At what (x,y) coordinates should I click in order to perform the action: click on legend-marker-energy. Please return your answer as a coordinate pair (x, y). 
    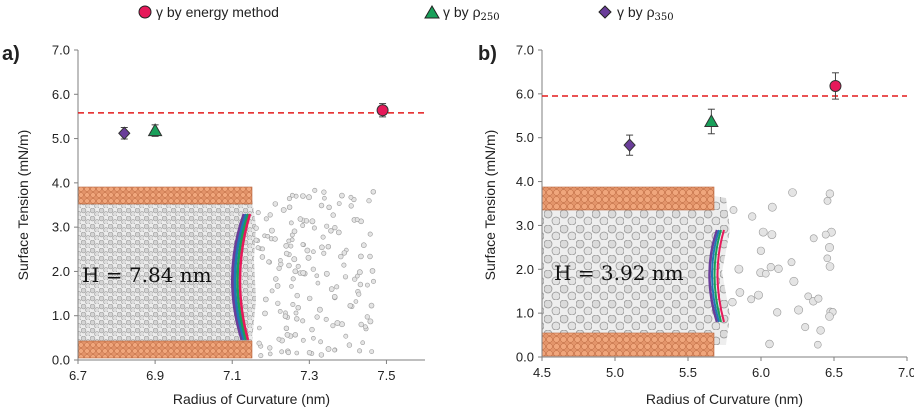
    Looking at the image, I should click on (145, 12).